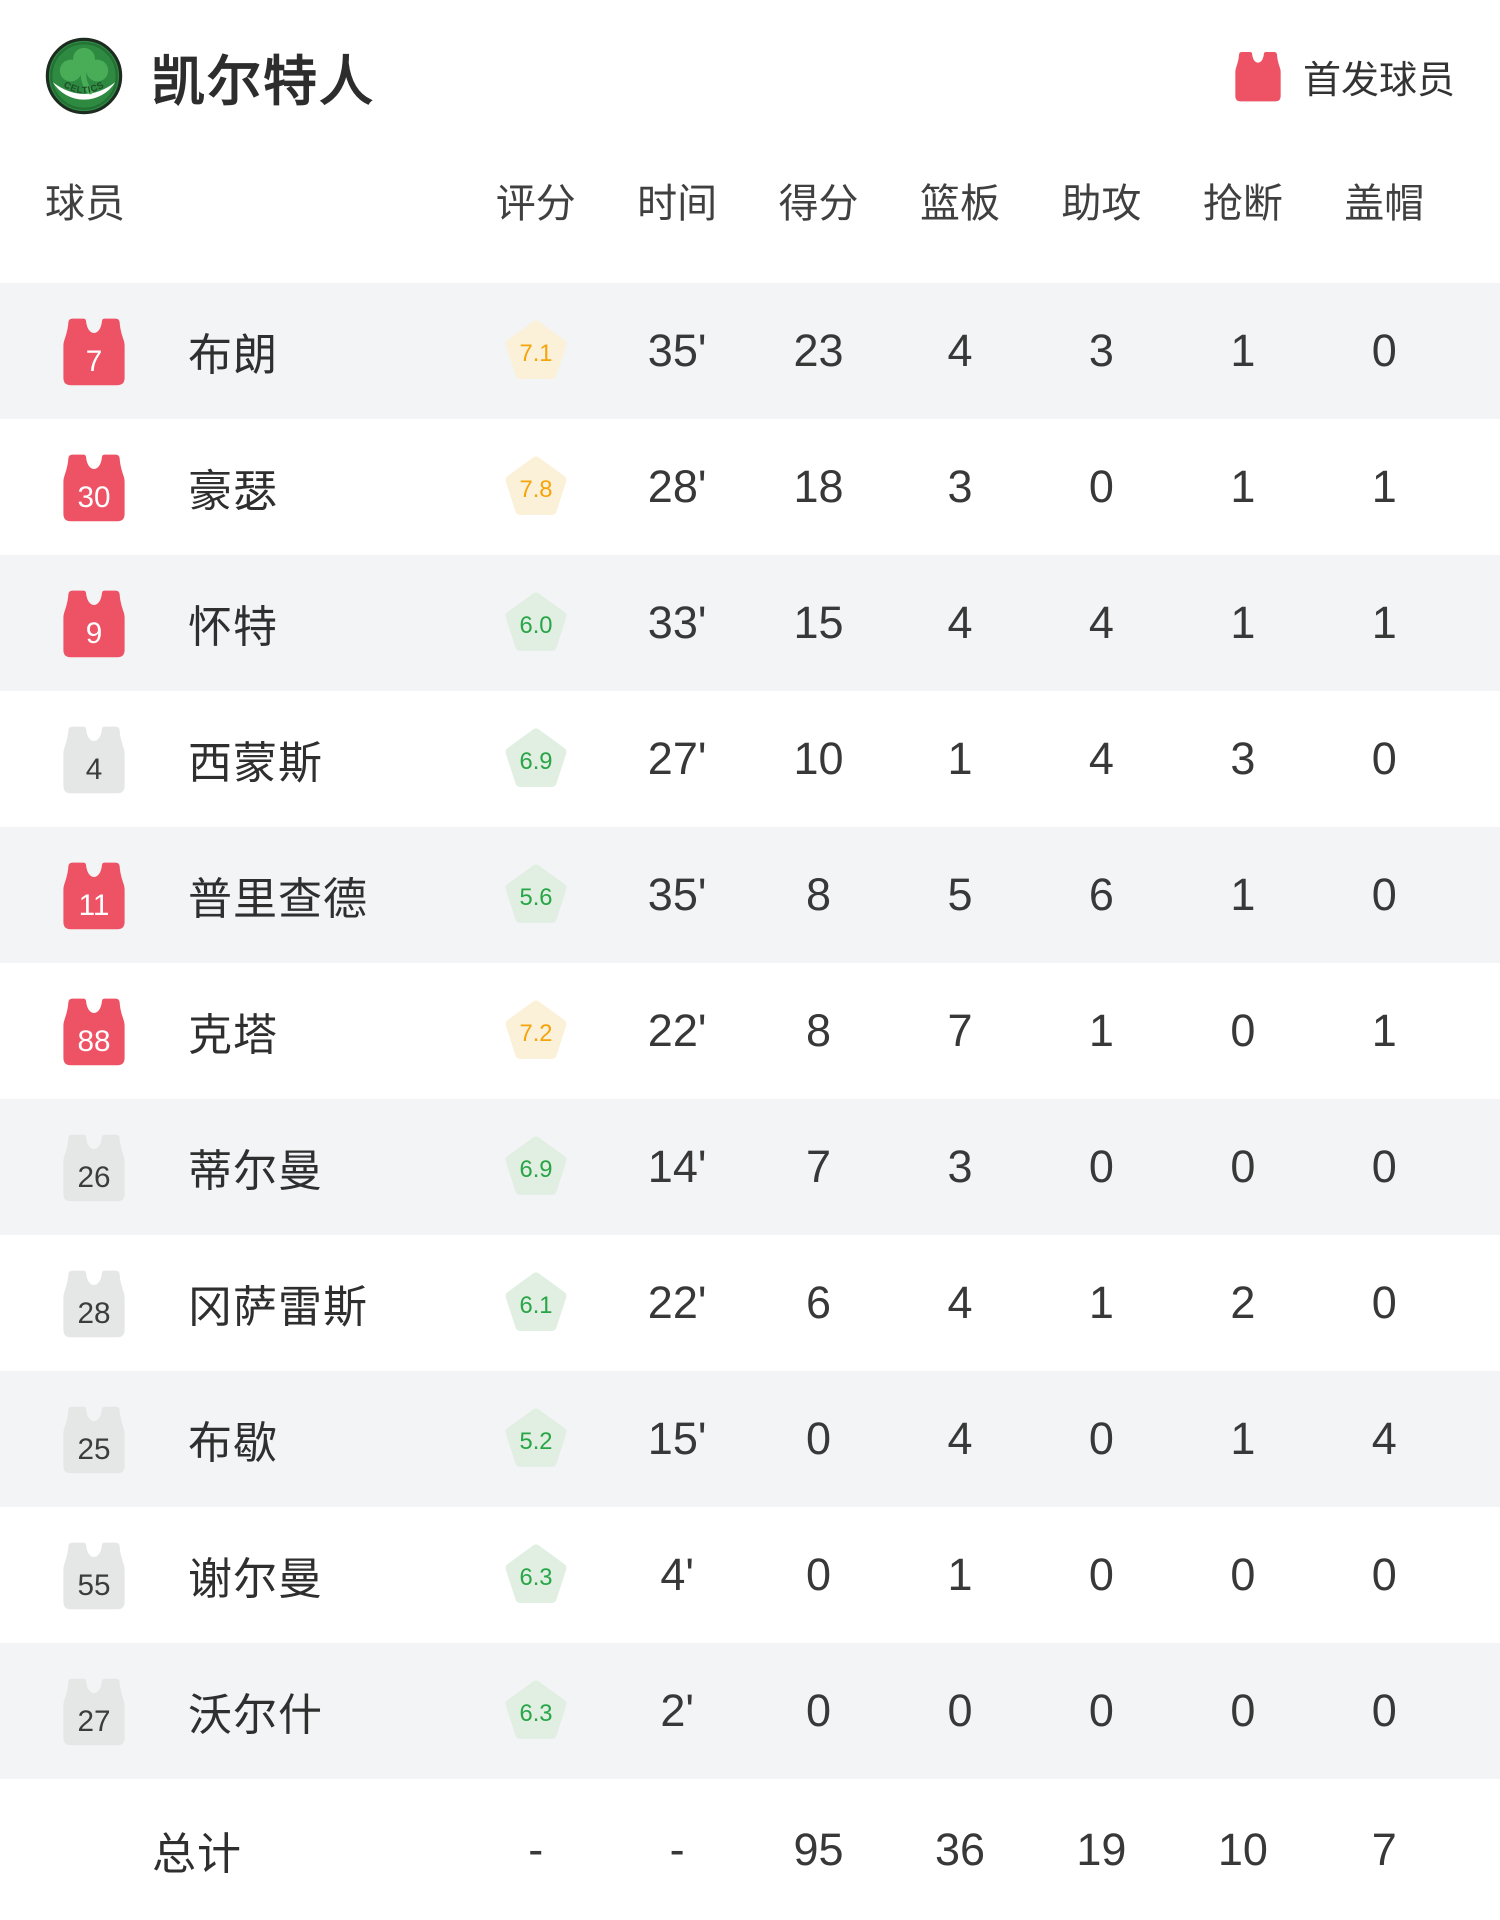 The image size is (1500, 1920). Describe the element at coordinates (93, 1041) in the screenshot. I see `jersey-number: 88` at that location.